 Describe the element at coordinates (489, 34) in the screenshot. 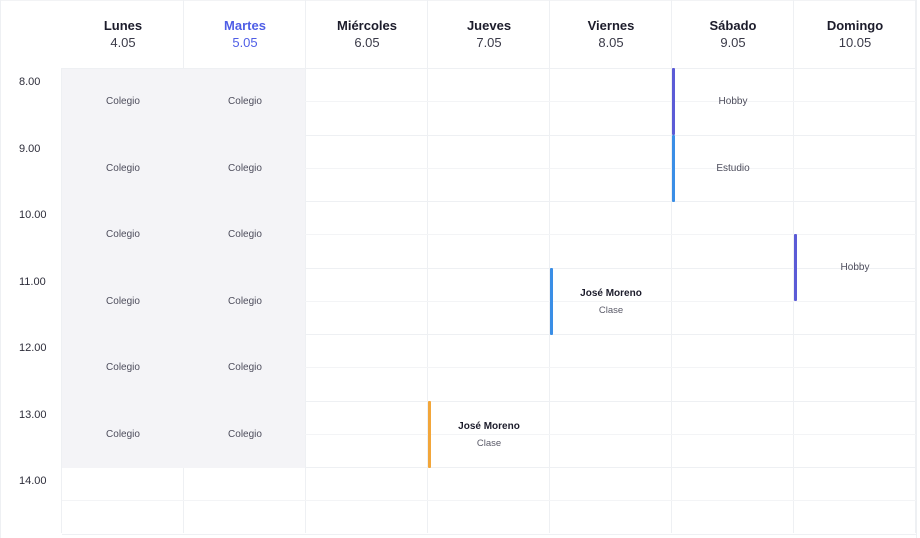

I see `day-header-3: Jueves 7.05` at that location.